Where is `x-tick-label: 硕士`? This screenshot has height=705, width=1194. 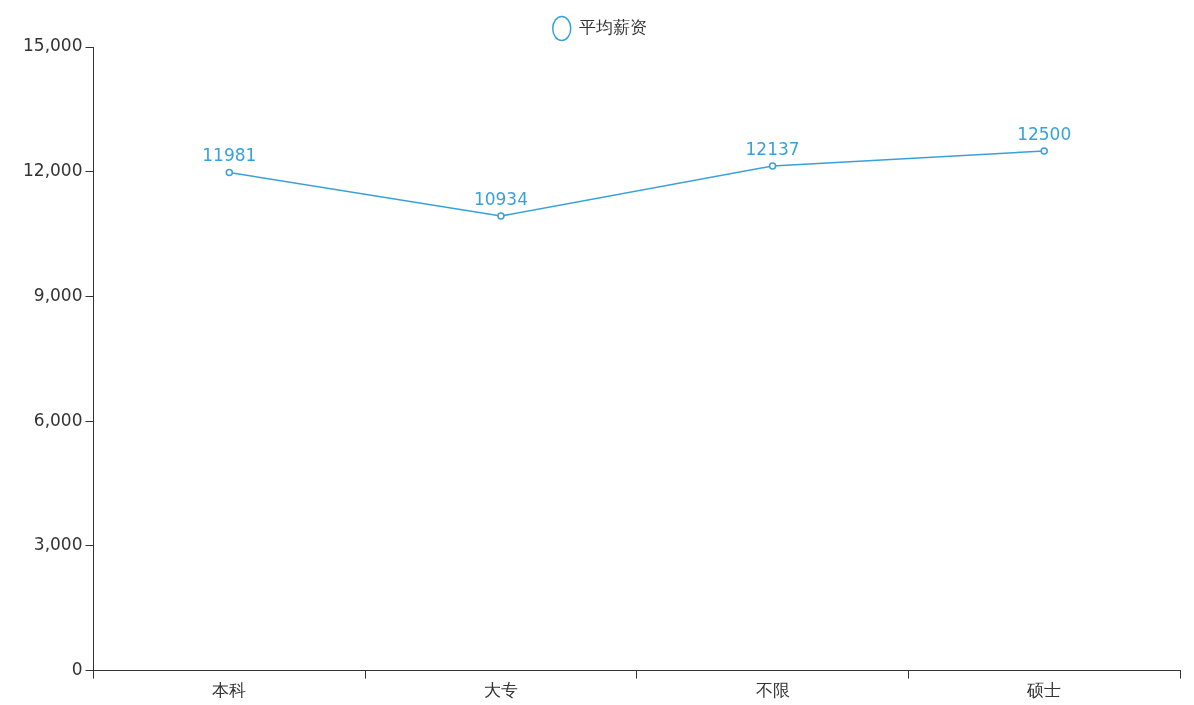 x-tick-label: 硕士 is located at coordinates (1044, 690).